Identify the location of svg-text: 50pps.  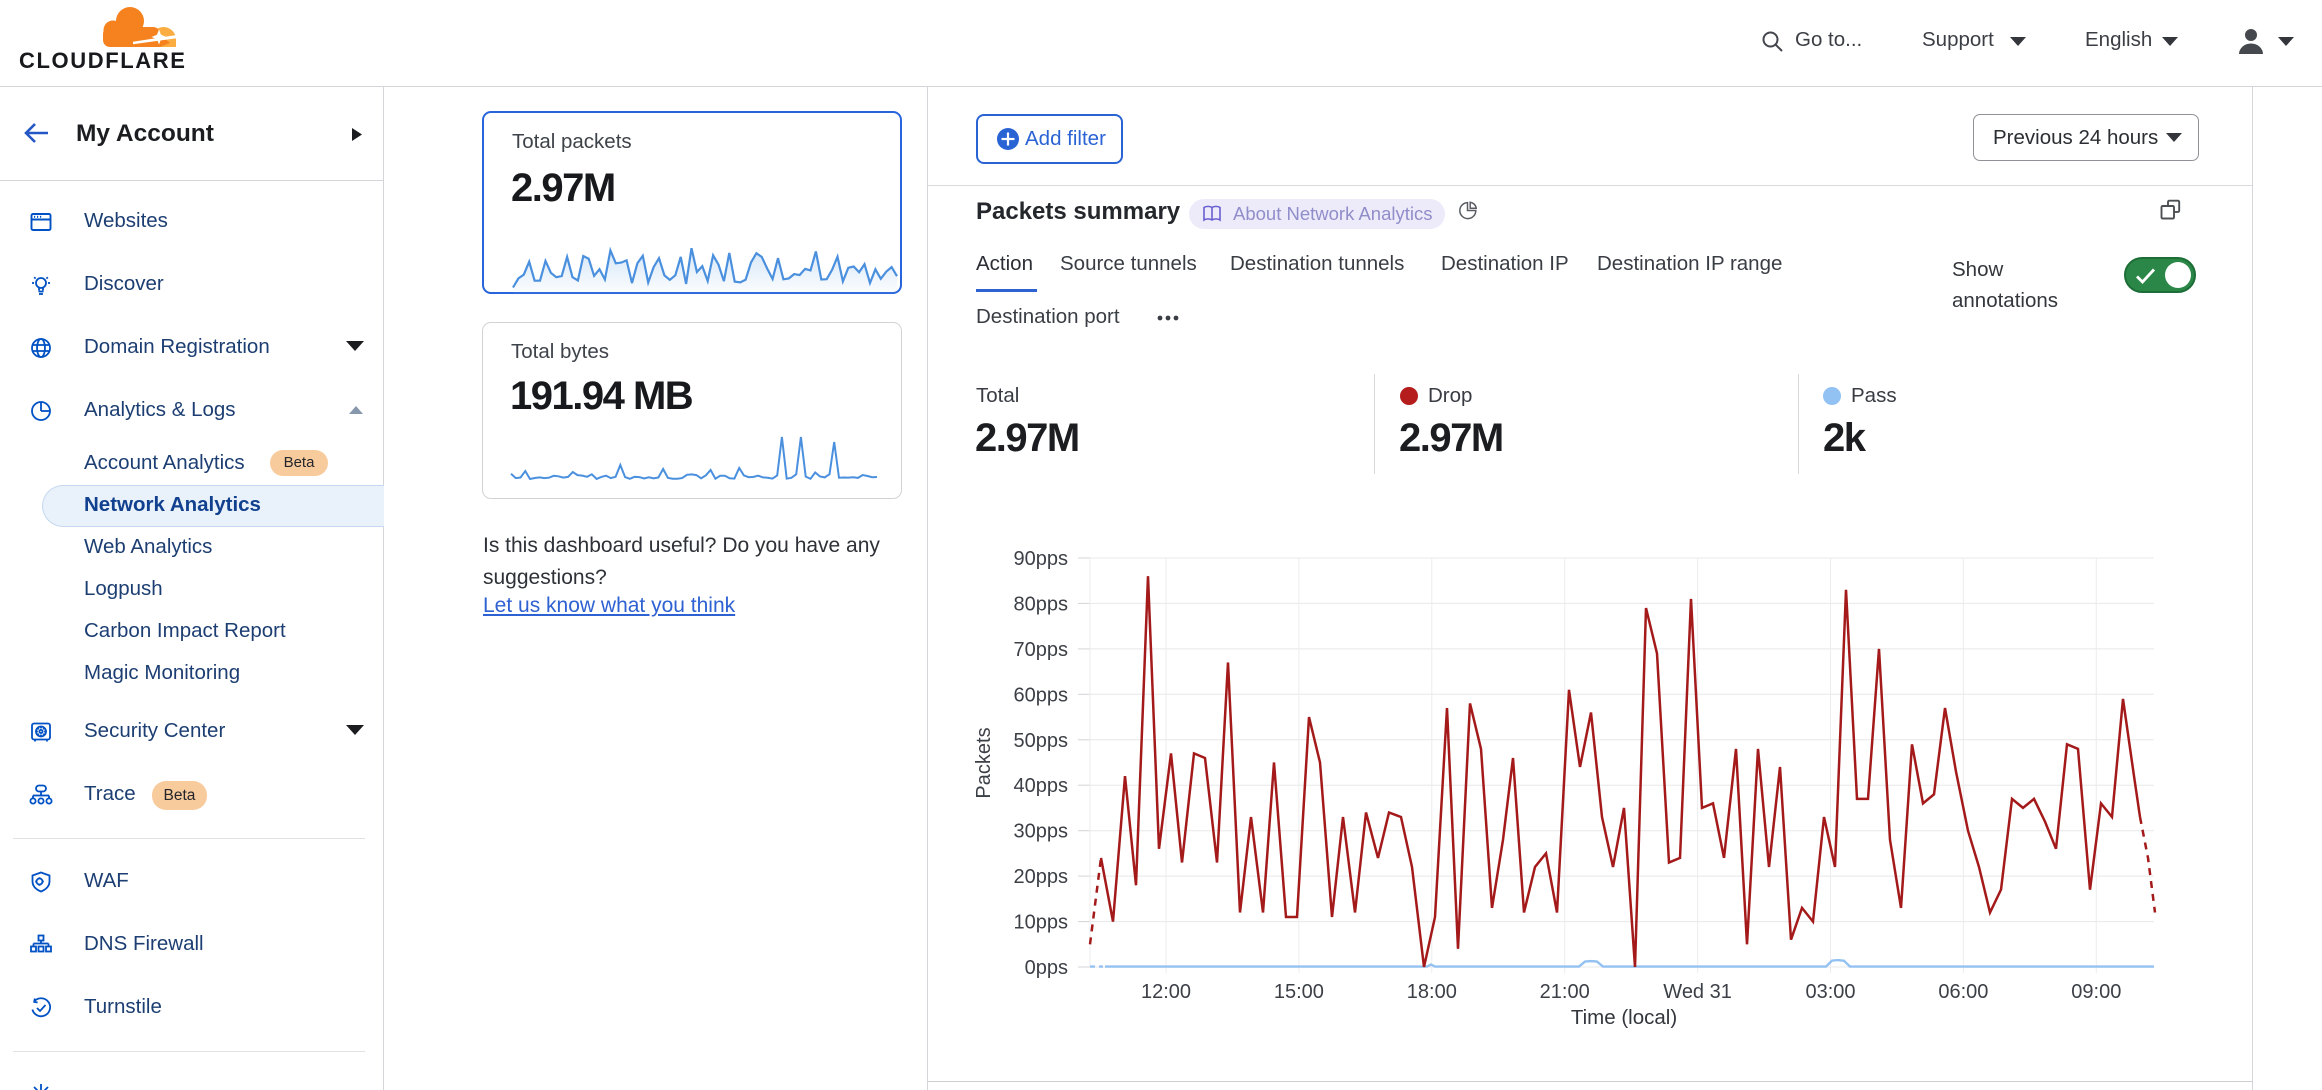
(1041, 741).